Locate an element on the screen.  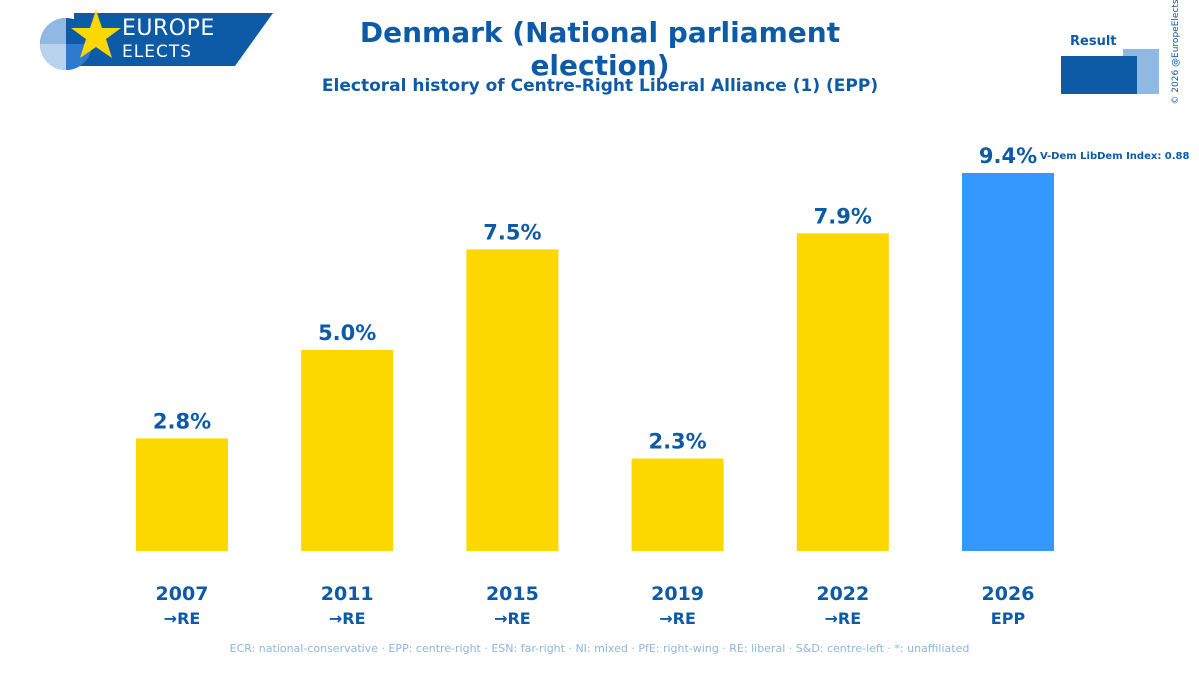
bar-2022 is located at coordinates (842, 392).